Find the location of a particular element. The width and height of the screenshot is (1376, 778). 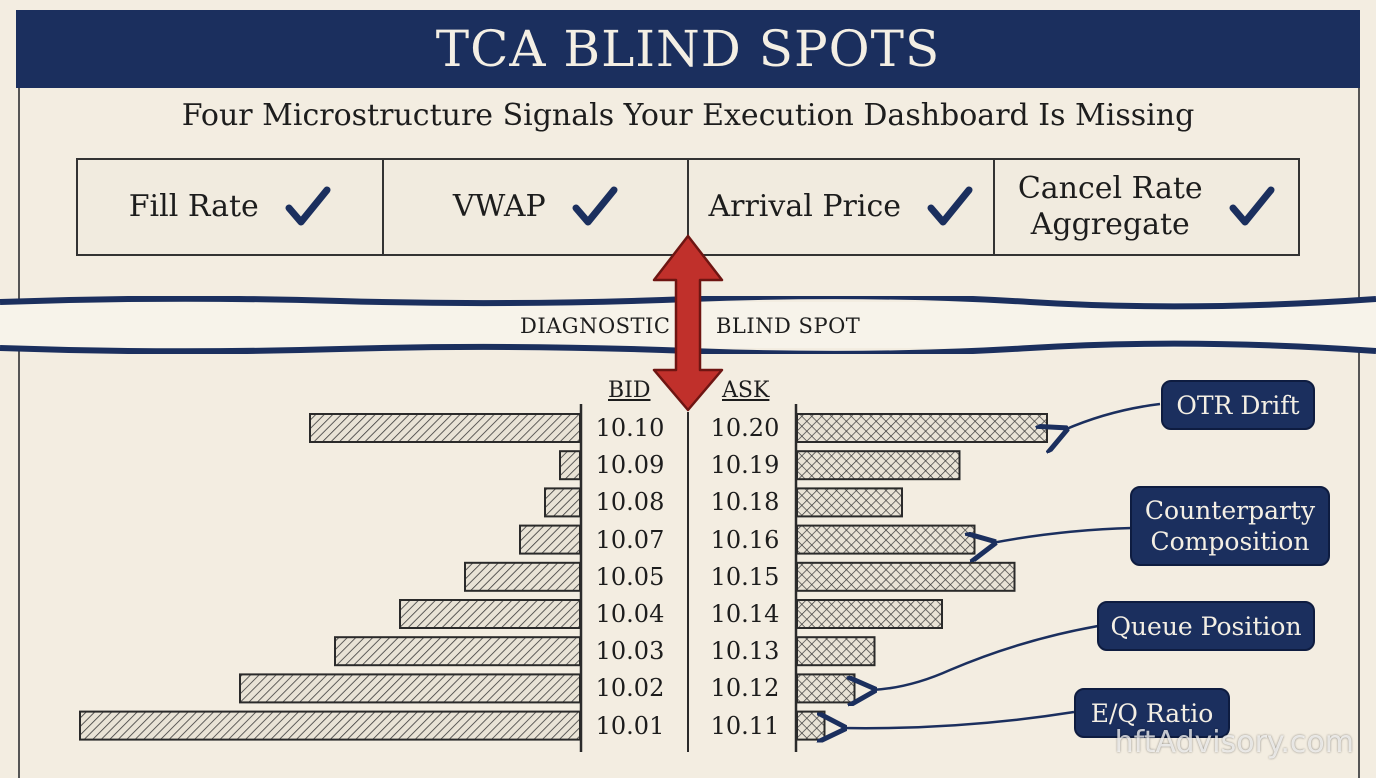

ask-price-label: 10.16 is located at coordinates (745, 539).